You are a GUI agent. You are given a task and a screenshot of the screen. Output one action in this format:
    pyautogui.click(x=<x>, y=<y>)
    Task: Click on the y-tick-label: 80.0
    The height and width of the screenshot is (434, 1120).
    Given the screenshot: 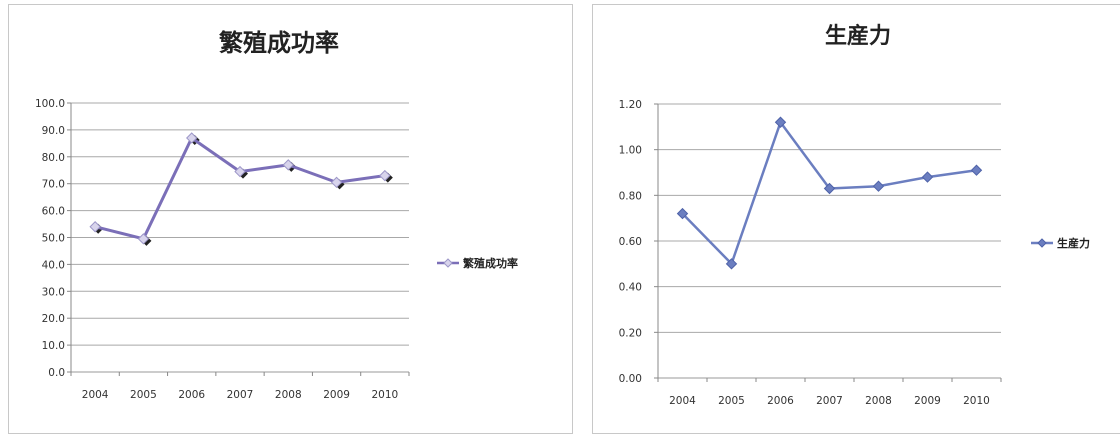 What is the action you would take?
    pyautogui.click(x=53, y=158)
    